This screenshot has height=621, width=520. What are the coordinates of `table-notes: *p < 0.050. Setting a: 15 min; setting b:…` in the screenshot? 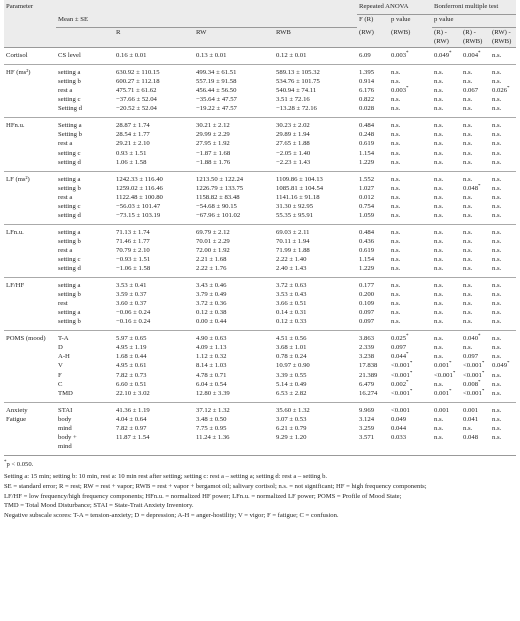 It's located at (260, 490).